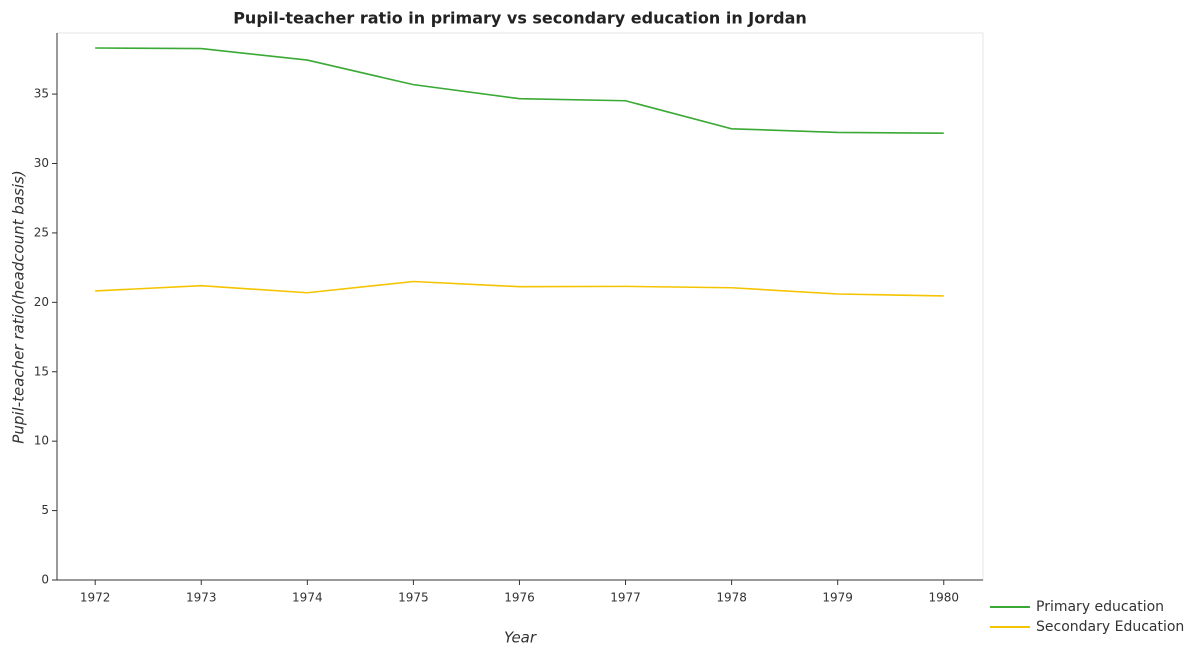 This screenshot has width=1190, height=654. What do you see at coordinates (95, 598) in the screenshot?
I see `x-tick-label: 1972` at bounding box center [95, 598].